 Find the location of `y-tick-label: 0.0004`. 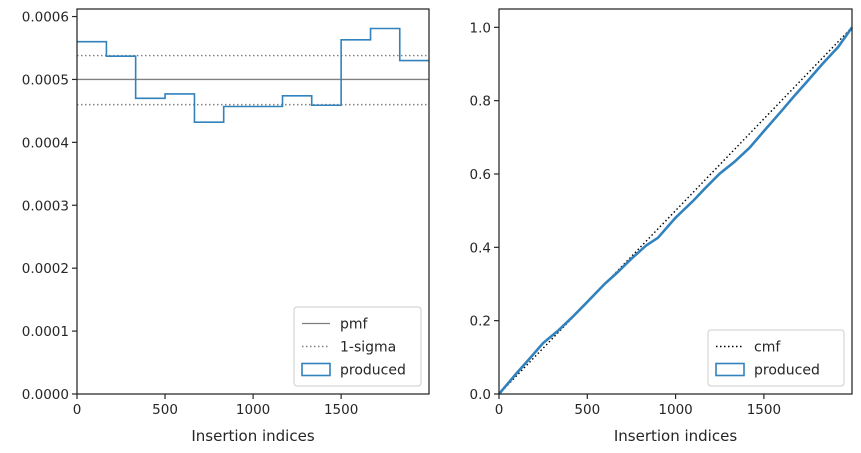

y-tick-label: 0.0004 is located at coordinates (45, 143).